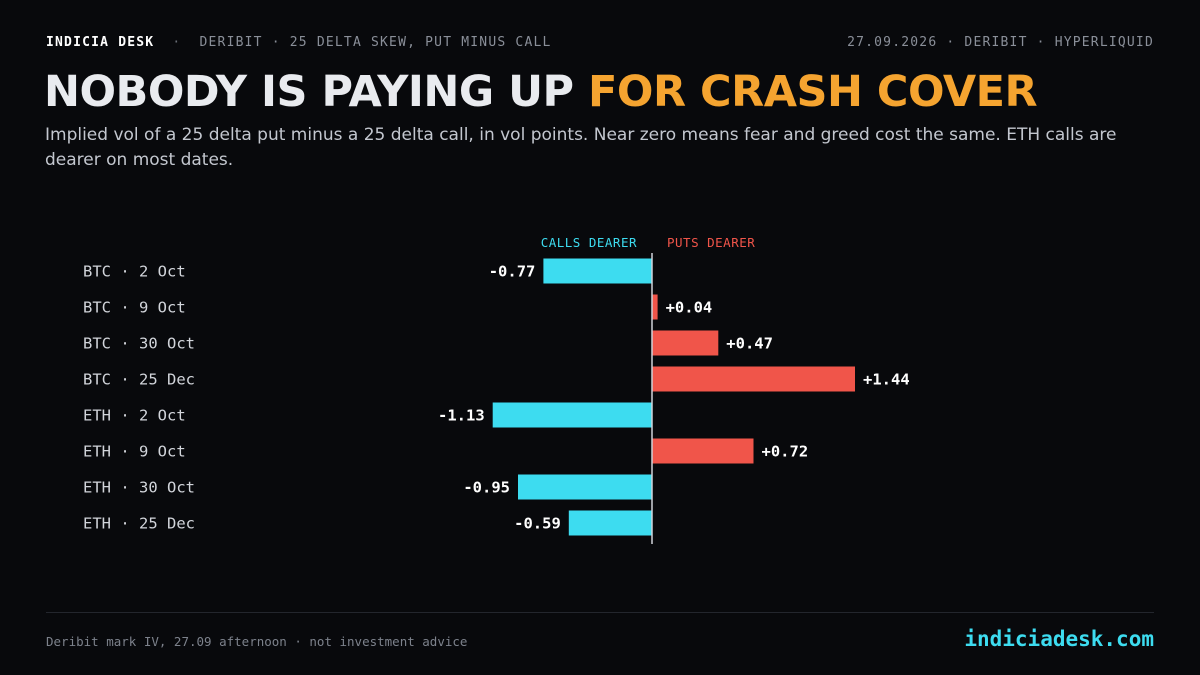 This screenshot has height=675, width=1200. What do you see at coordinates (1059, 639) in the screenshot?
I see `site-link: indiciadesk.com` at bounding box center [1059, 639].